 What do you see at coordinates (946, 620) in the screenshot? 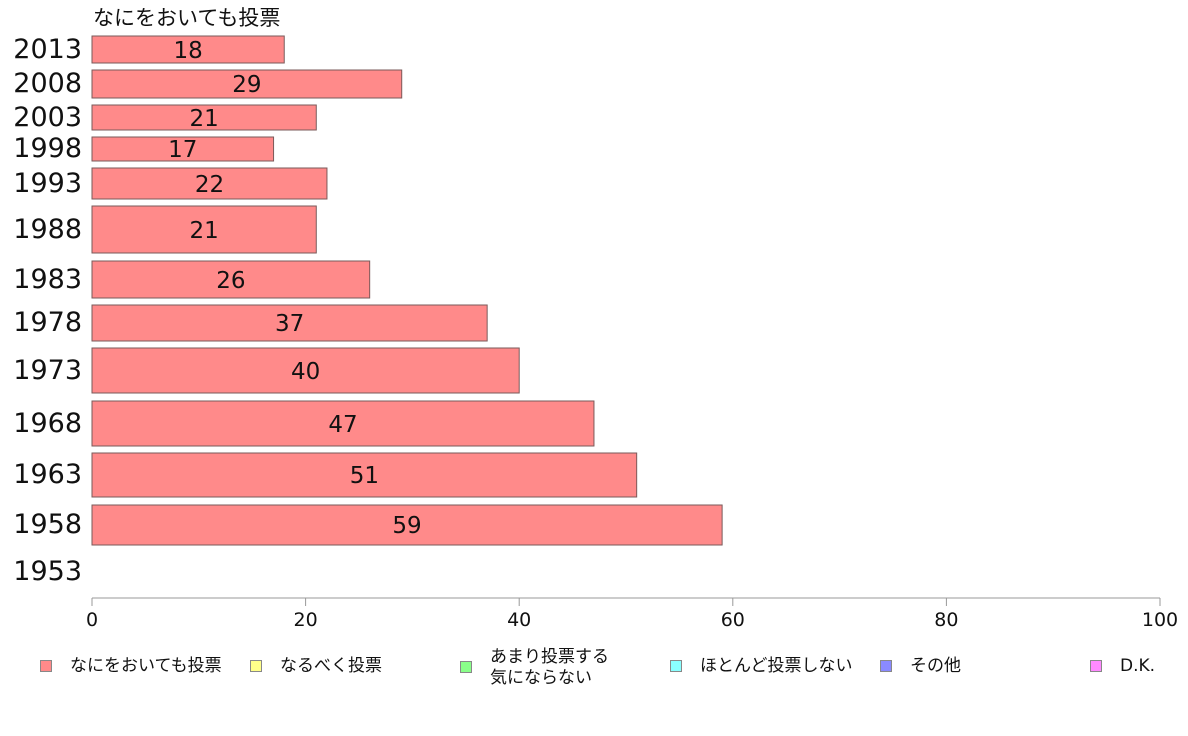
I see `x-tick-label: 80` at bounding box center [946, 620].